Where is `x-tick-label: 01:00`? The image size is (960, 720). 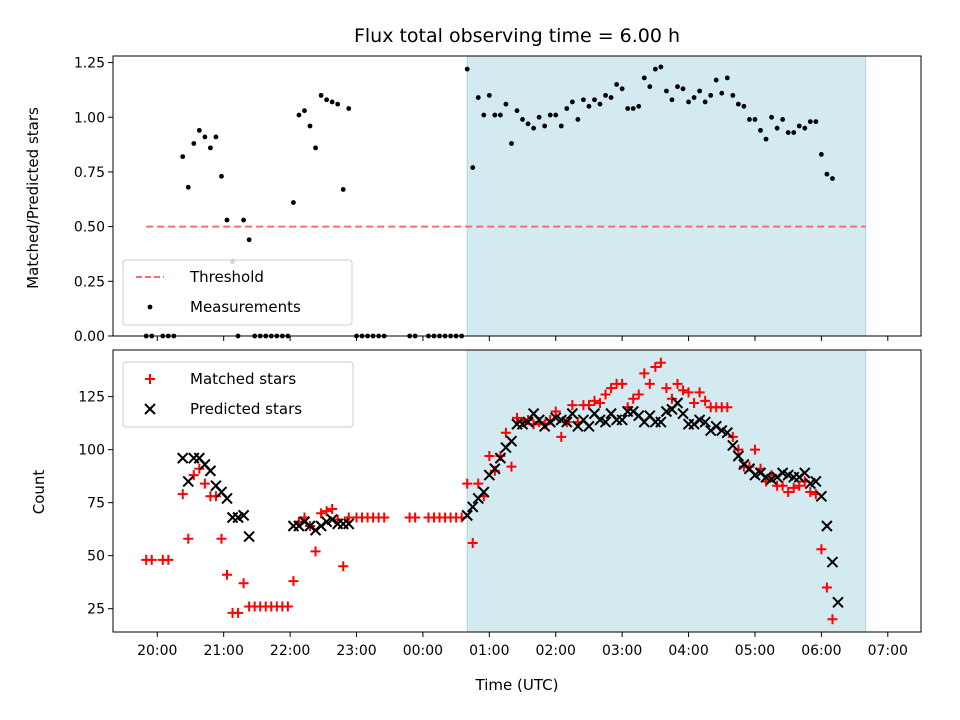
x-tick-label: 01:00 is located at coordinates (489, 651).